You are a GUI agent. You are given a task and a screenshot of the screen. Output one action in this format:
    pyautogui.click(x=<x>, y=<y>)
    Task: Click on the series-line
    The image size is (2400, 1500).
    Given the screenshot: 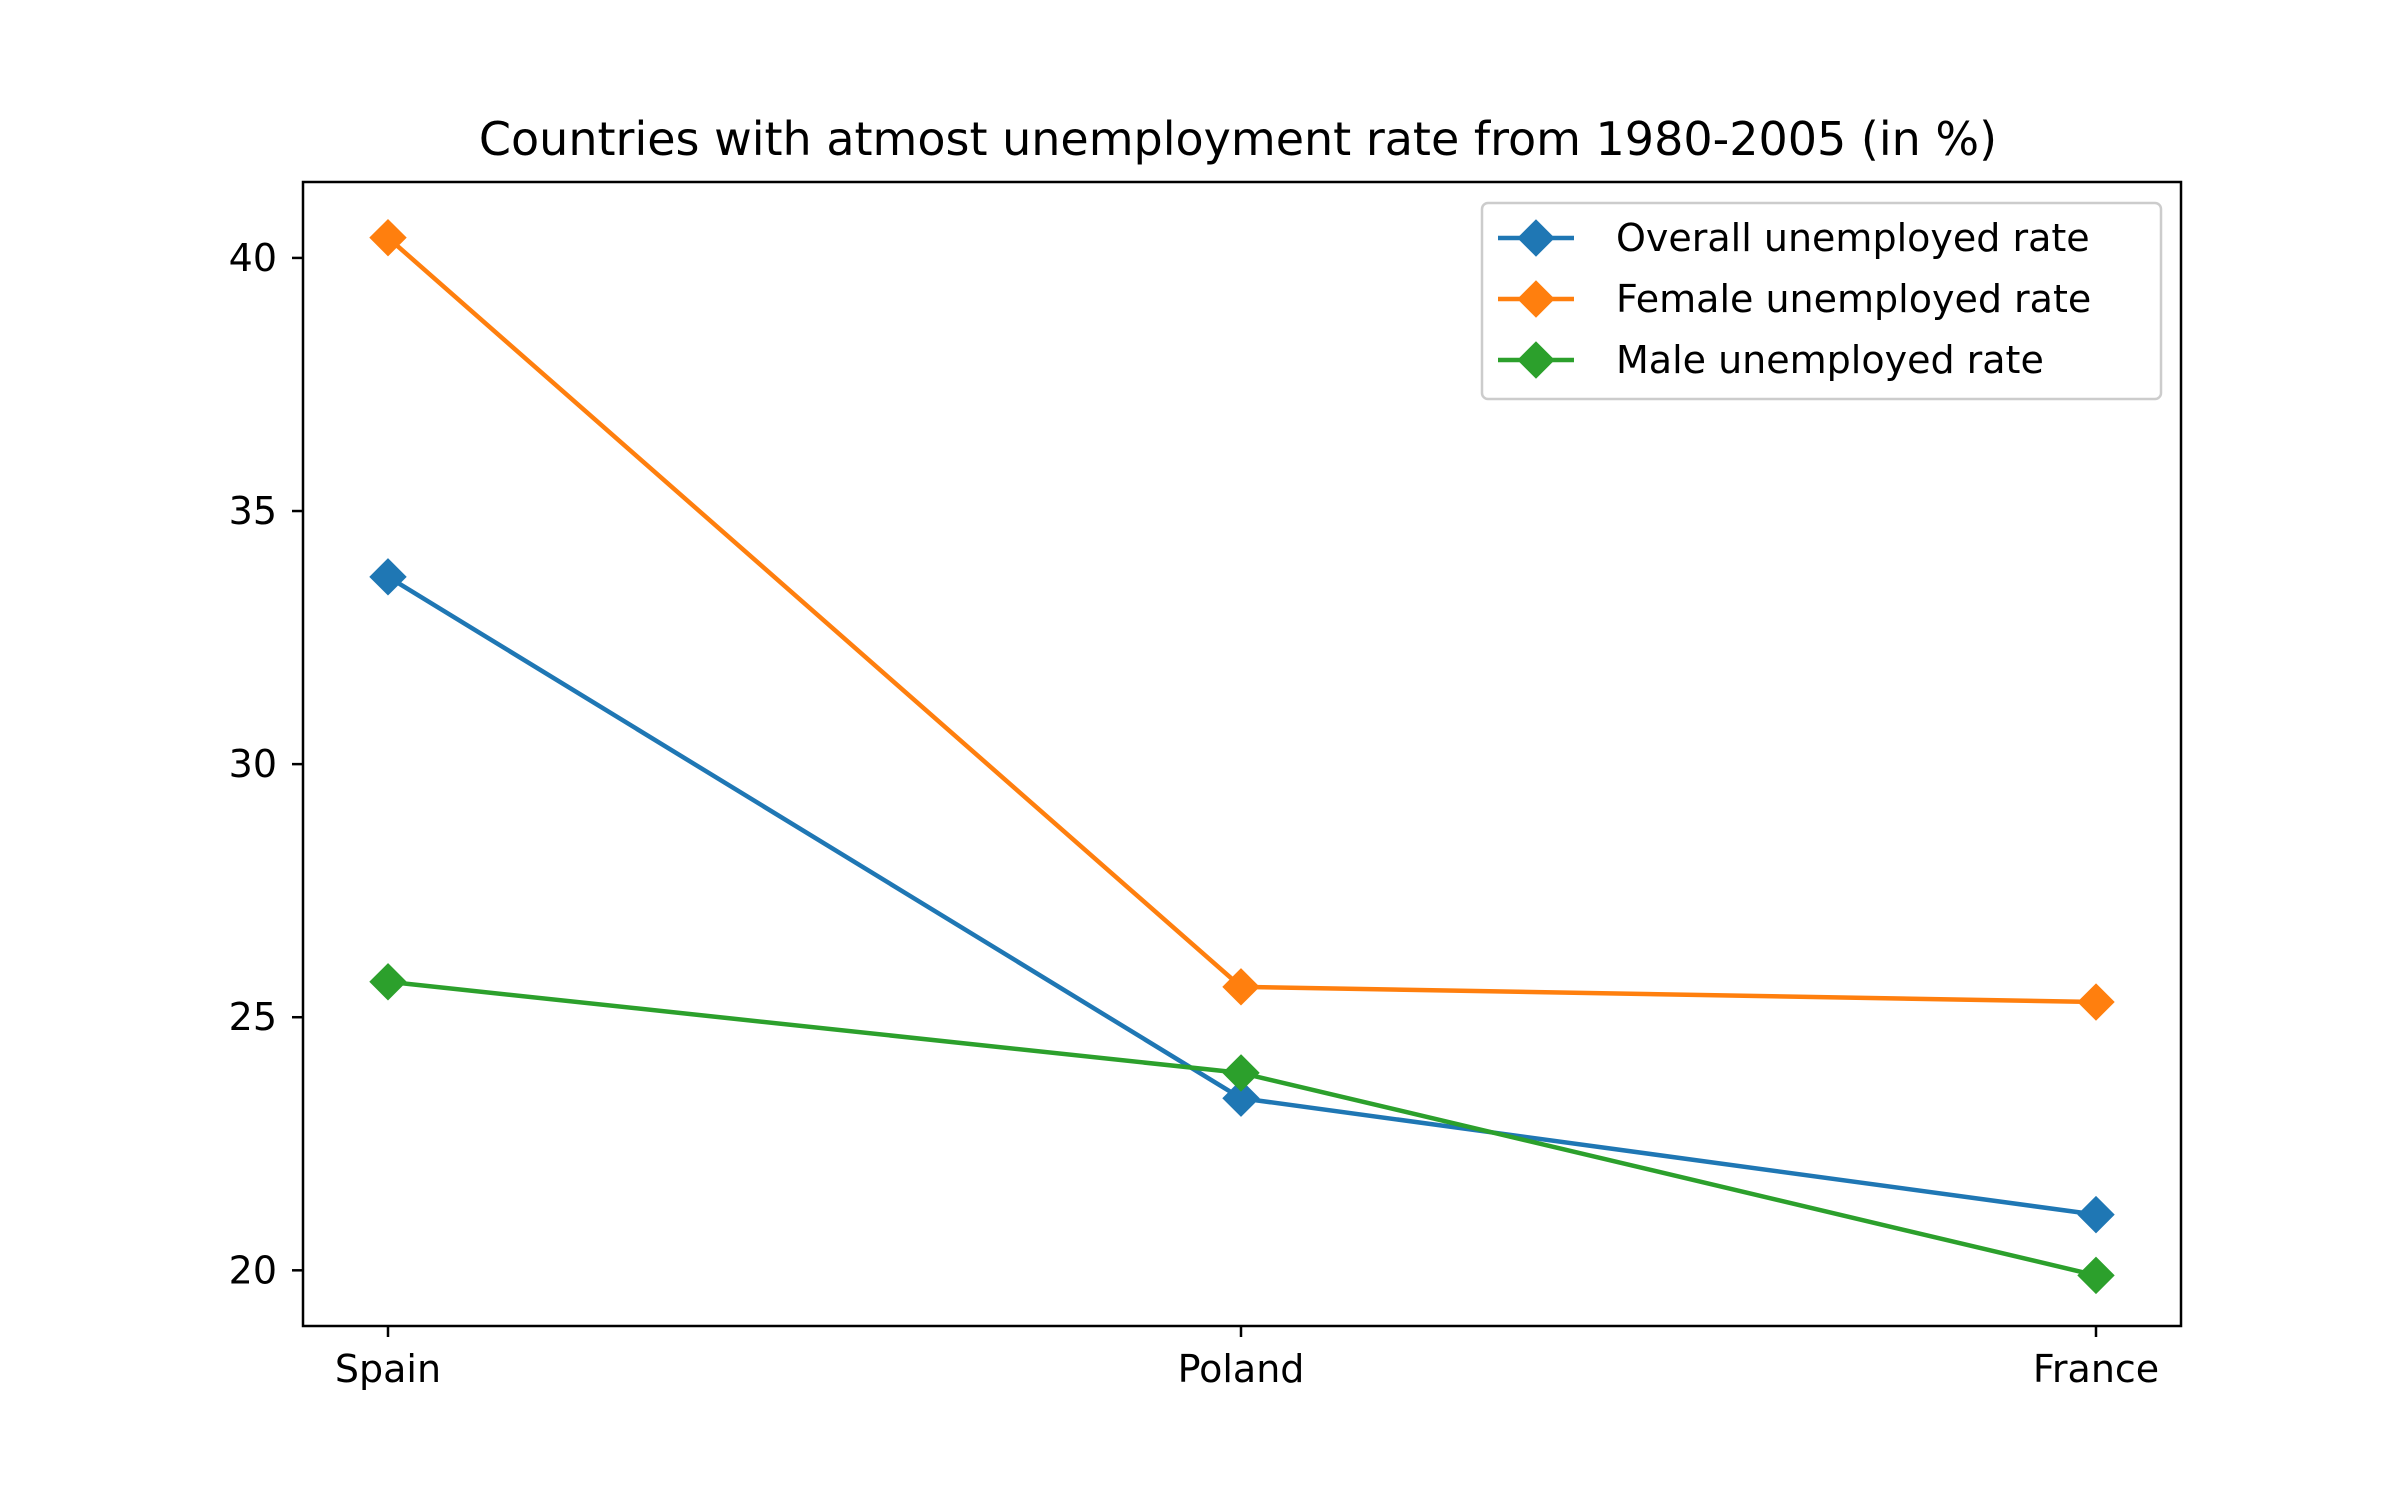 What is the action you would take?
    pyautogui.click(x=1242, y=1128)
    